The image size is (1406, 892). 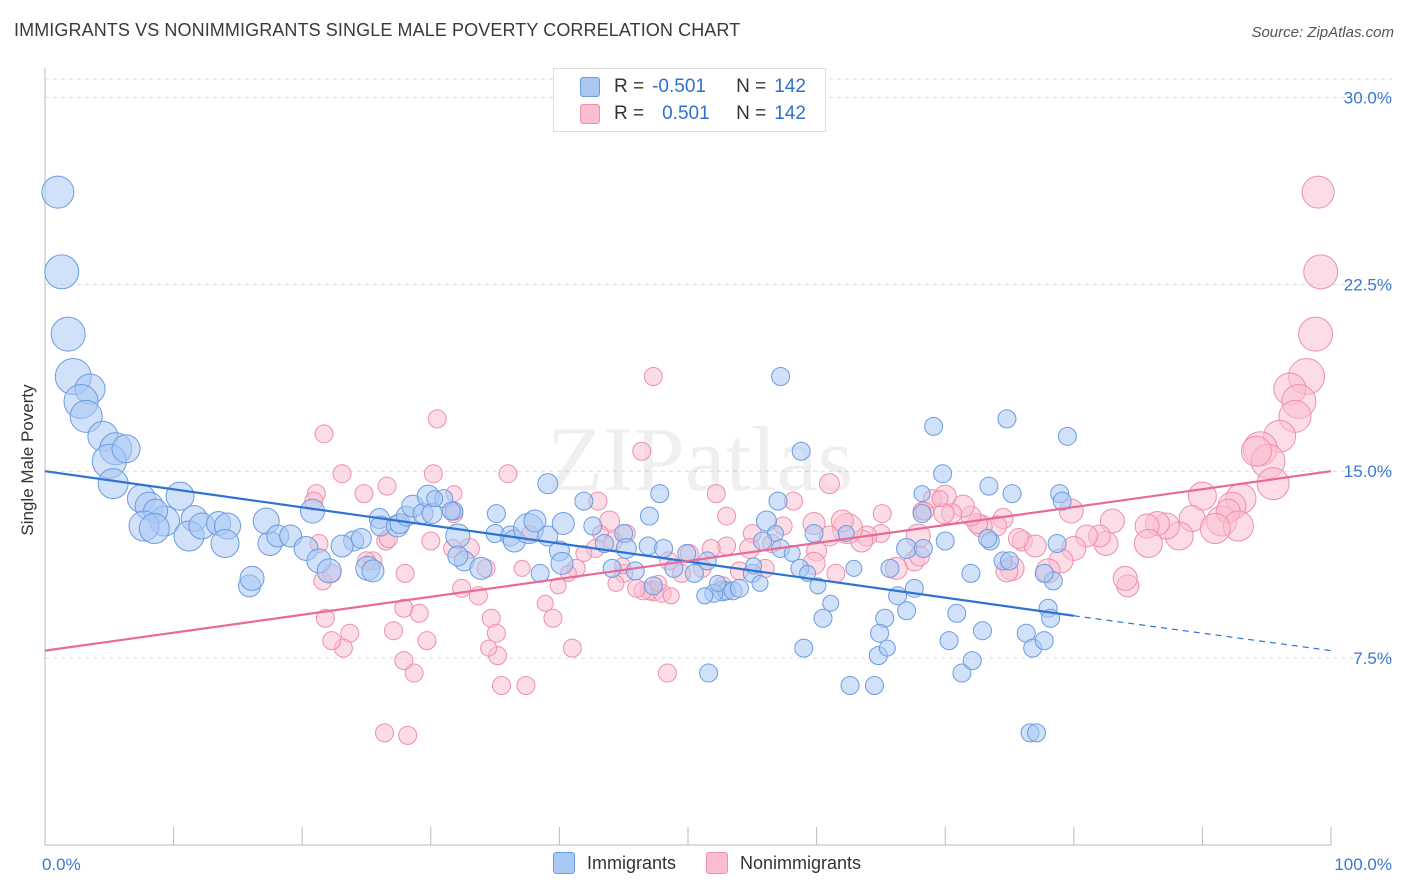 I want to click on legend-r-value: -0.501, so click(x=679, y=86).